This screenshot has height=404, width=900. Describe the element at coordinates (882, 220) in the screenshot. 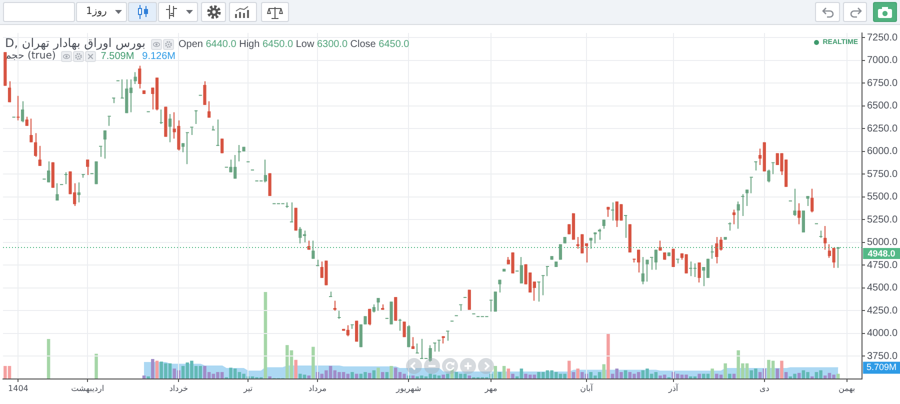

I see `y-tick-label: 5250.0` at that location.